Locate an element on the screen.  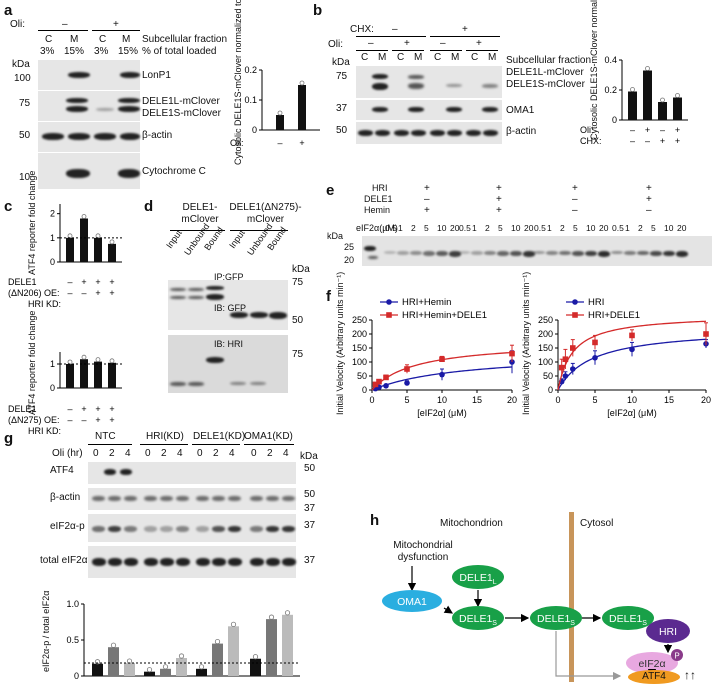
dele1s-node is located at coordinates (628, 618).